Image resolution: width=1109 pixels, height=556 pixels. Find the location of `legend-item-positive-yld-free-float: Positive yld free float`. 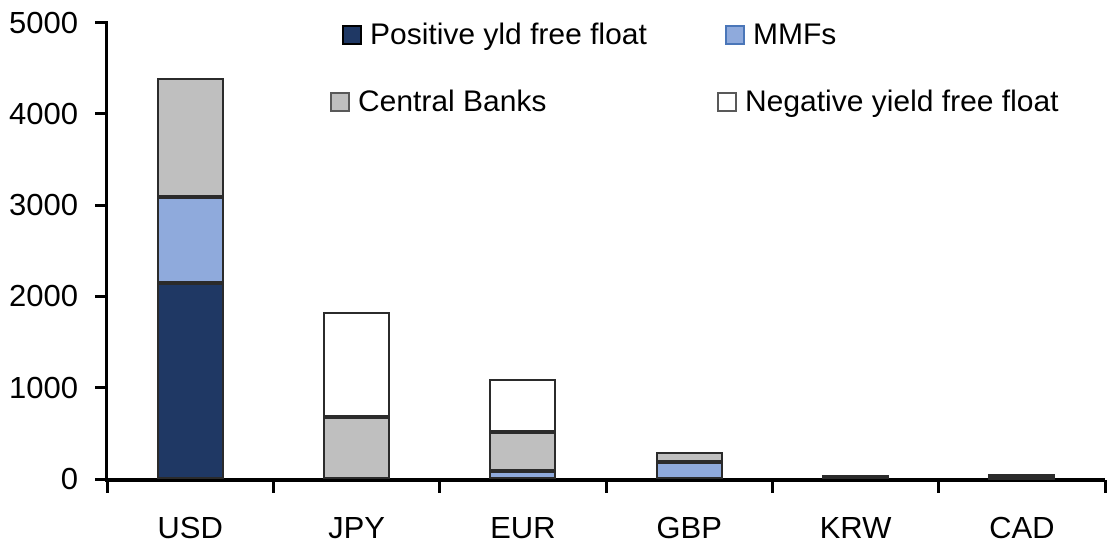

legend-item-positive-yld-free-float: Positive yld free float is located at coordinates (494, 35).